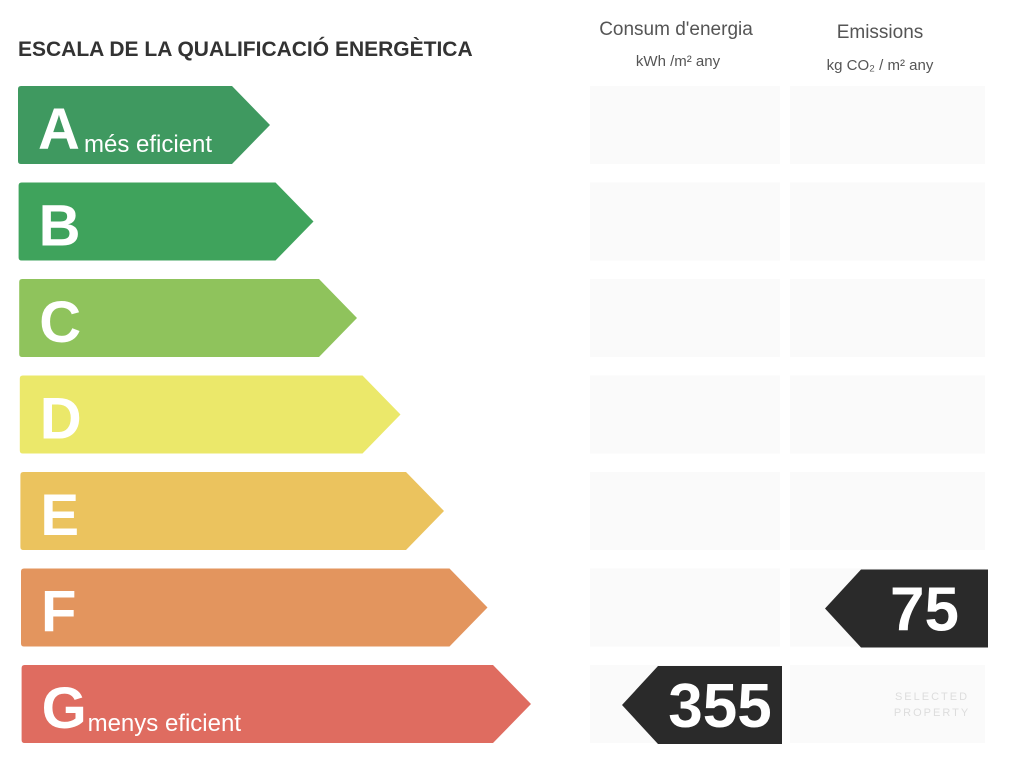 This screenshot has height=768, width=1024. Describe the element at coordinates (58, 612) in the screenshot. I see `rating-letter: F` at that location.